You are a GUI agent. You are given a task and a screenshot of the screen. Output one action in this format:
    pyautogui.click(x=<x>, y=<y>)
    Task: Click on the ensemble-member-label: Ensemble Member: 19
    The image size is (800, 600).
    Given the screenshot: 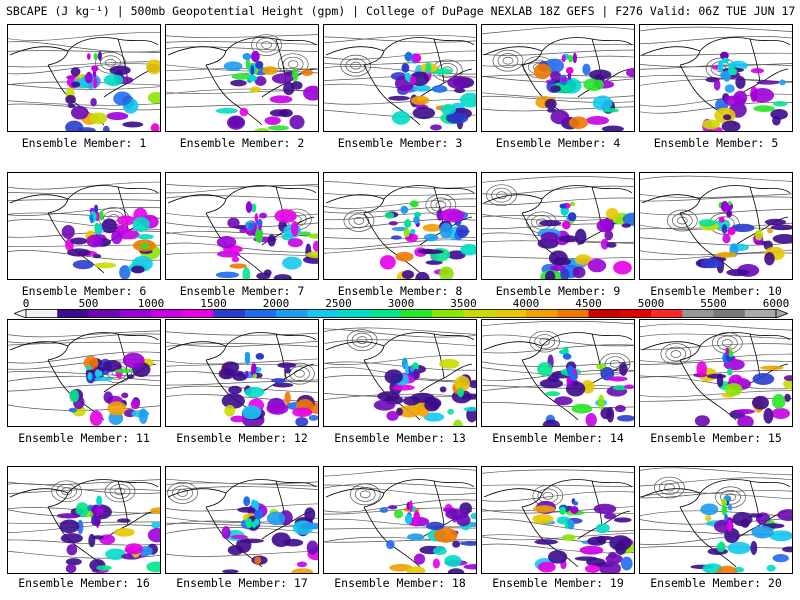 What is the action you would take?
    pyautogui.click(x=558, y=583)
    